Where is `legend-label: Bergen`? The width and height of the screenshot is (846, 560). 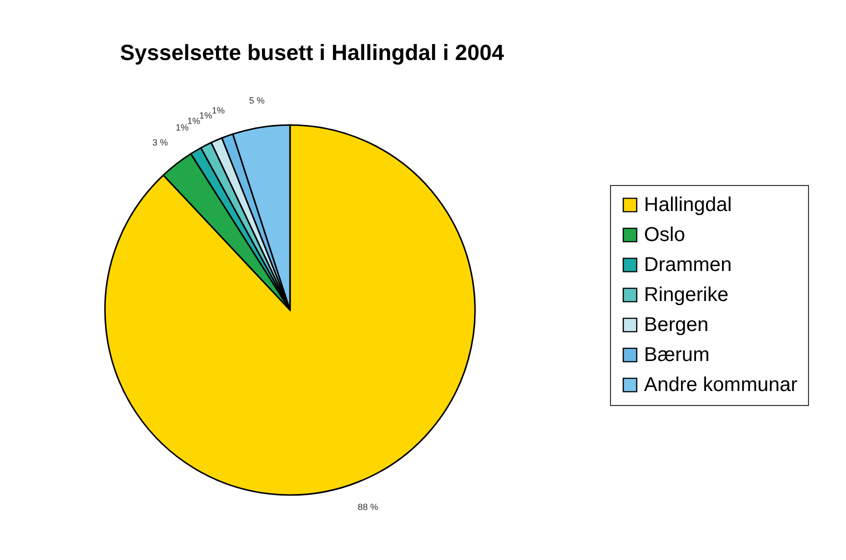 legend-label: Bergen is located at coordinates (676, 325).